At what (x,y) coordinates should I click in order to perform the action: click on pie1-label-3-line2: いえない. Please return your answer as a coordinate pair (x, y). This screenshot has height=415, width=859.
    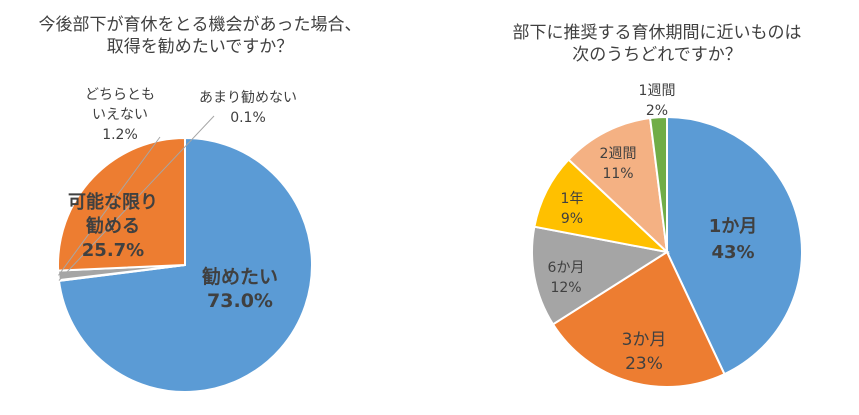
    Looking at the image, I should click on (120, 115).